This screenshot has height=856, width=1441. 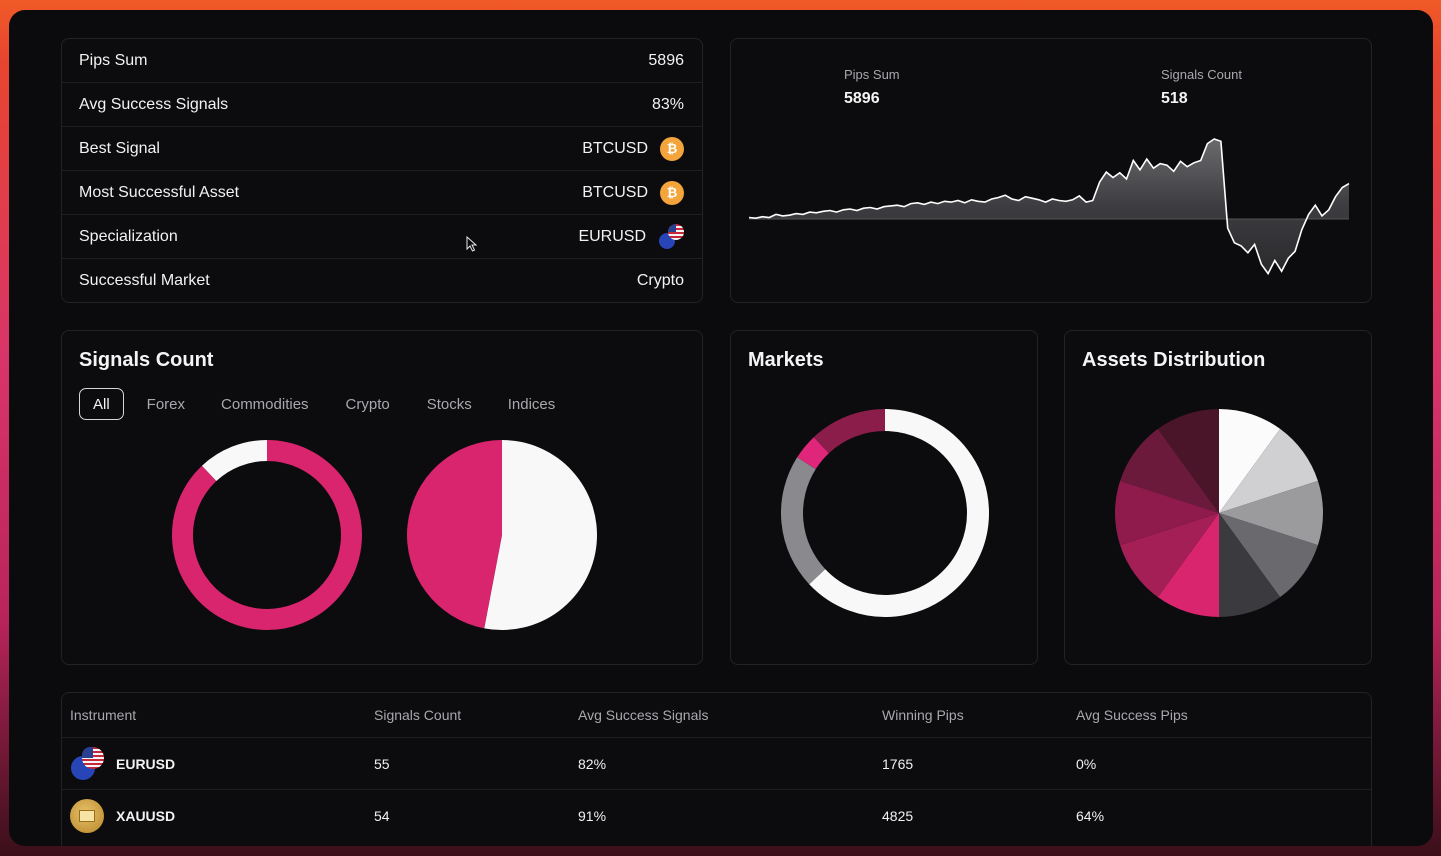 What do you see at coordinates (1090, 816) in the screenshot?
I see `avg-success-pips-cell: 64%` at bounding box center [1090, 816].